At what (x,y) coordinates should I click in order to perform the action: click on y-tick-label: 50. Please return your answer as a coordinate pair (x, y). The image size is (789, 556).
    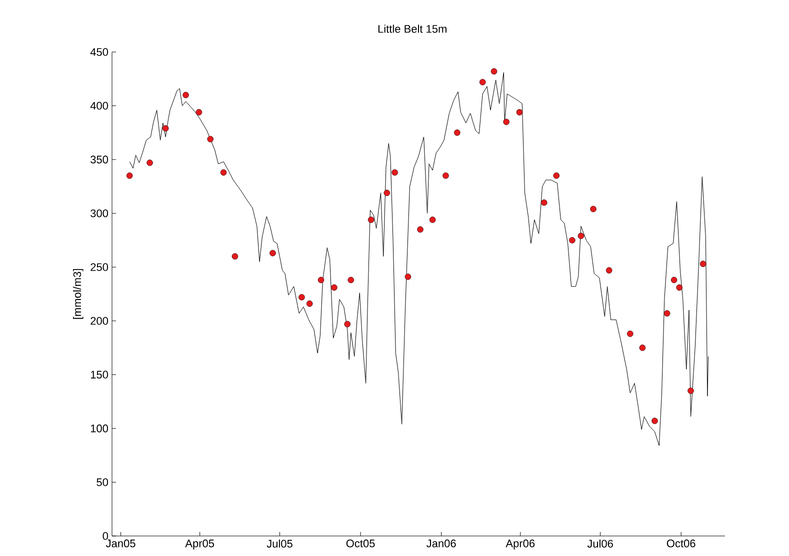
    Looking at the image, I should click on (102, 482).